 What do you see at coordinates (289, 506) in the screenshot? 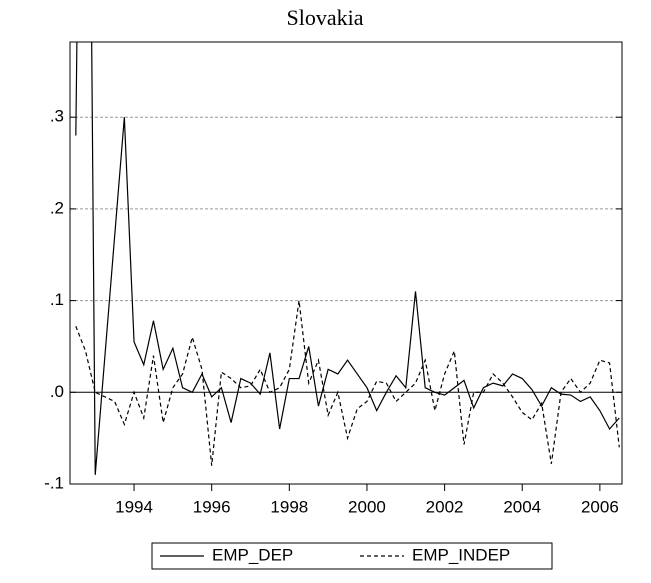
I see `x-tick-label: 1998` at bounding box center [289, 506].